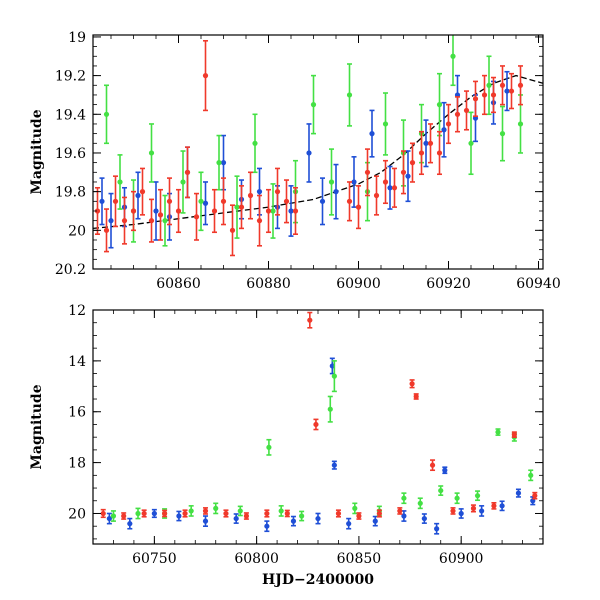 The image size is (600, 600). What do you see at coordinates (178, 284) in the screenshot?
I see `top-x-tick-label: 60860` at bounding box center [178, 284].